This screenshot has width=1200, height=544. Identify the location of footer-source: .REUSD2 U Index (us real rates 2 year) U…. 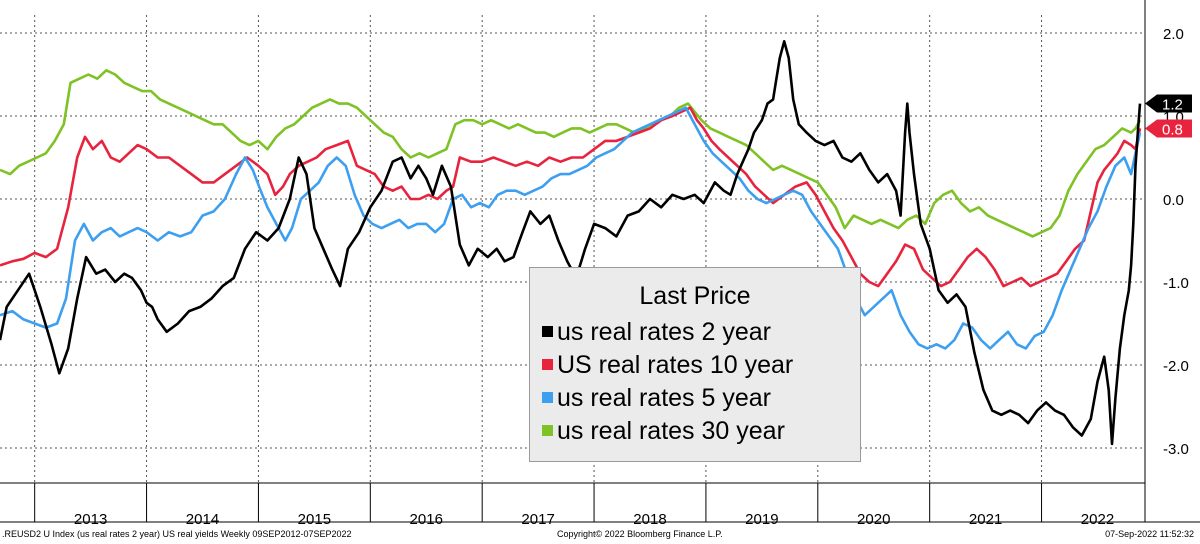
(177, 534).